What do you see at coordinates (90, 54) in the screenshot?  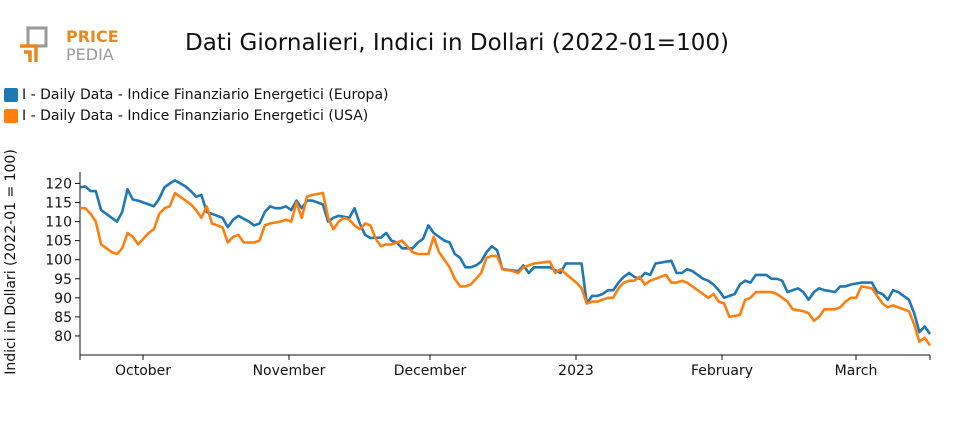 I see `logo-text-pedia: PEDIA` at bounding box center [90, 54].